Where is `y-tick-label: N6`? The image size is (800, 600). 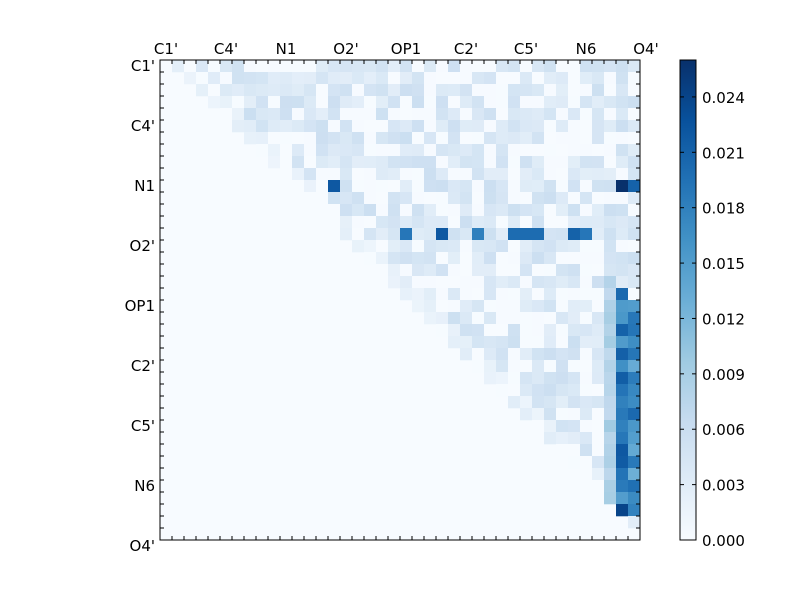
y-tick-label: N6 is located at coordinates (144, 486).